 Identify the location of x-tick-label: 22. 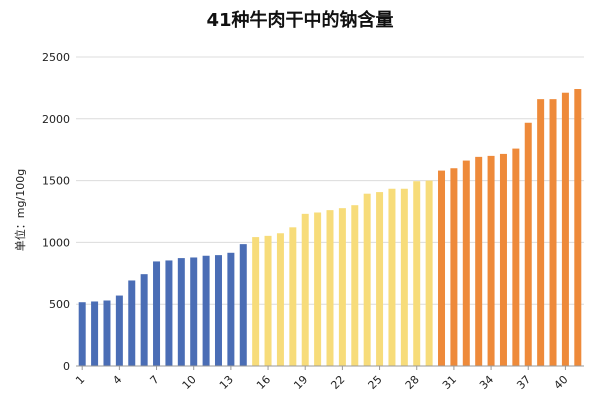
(337, 382).